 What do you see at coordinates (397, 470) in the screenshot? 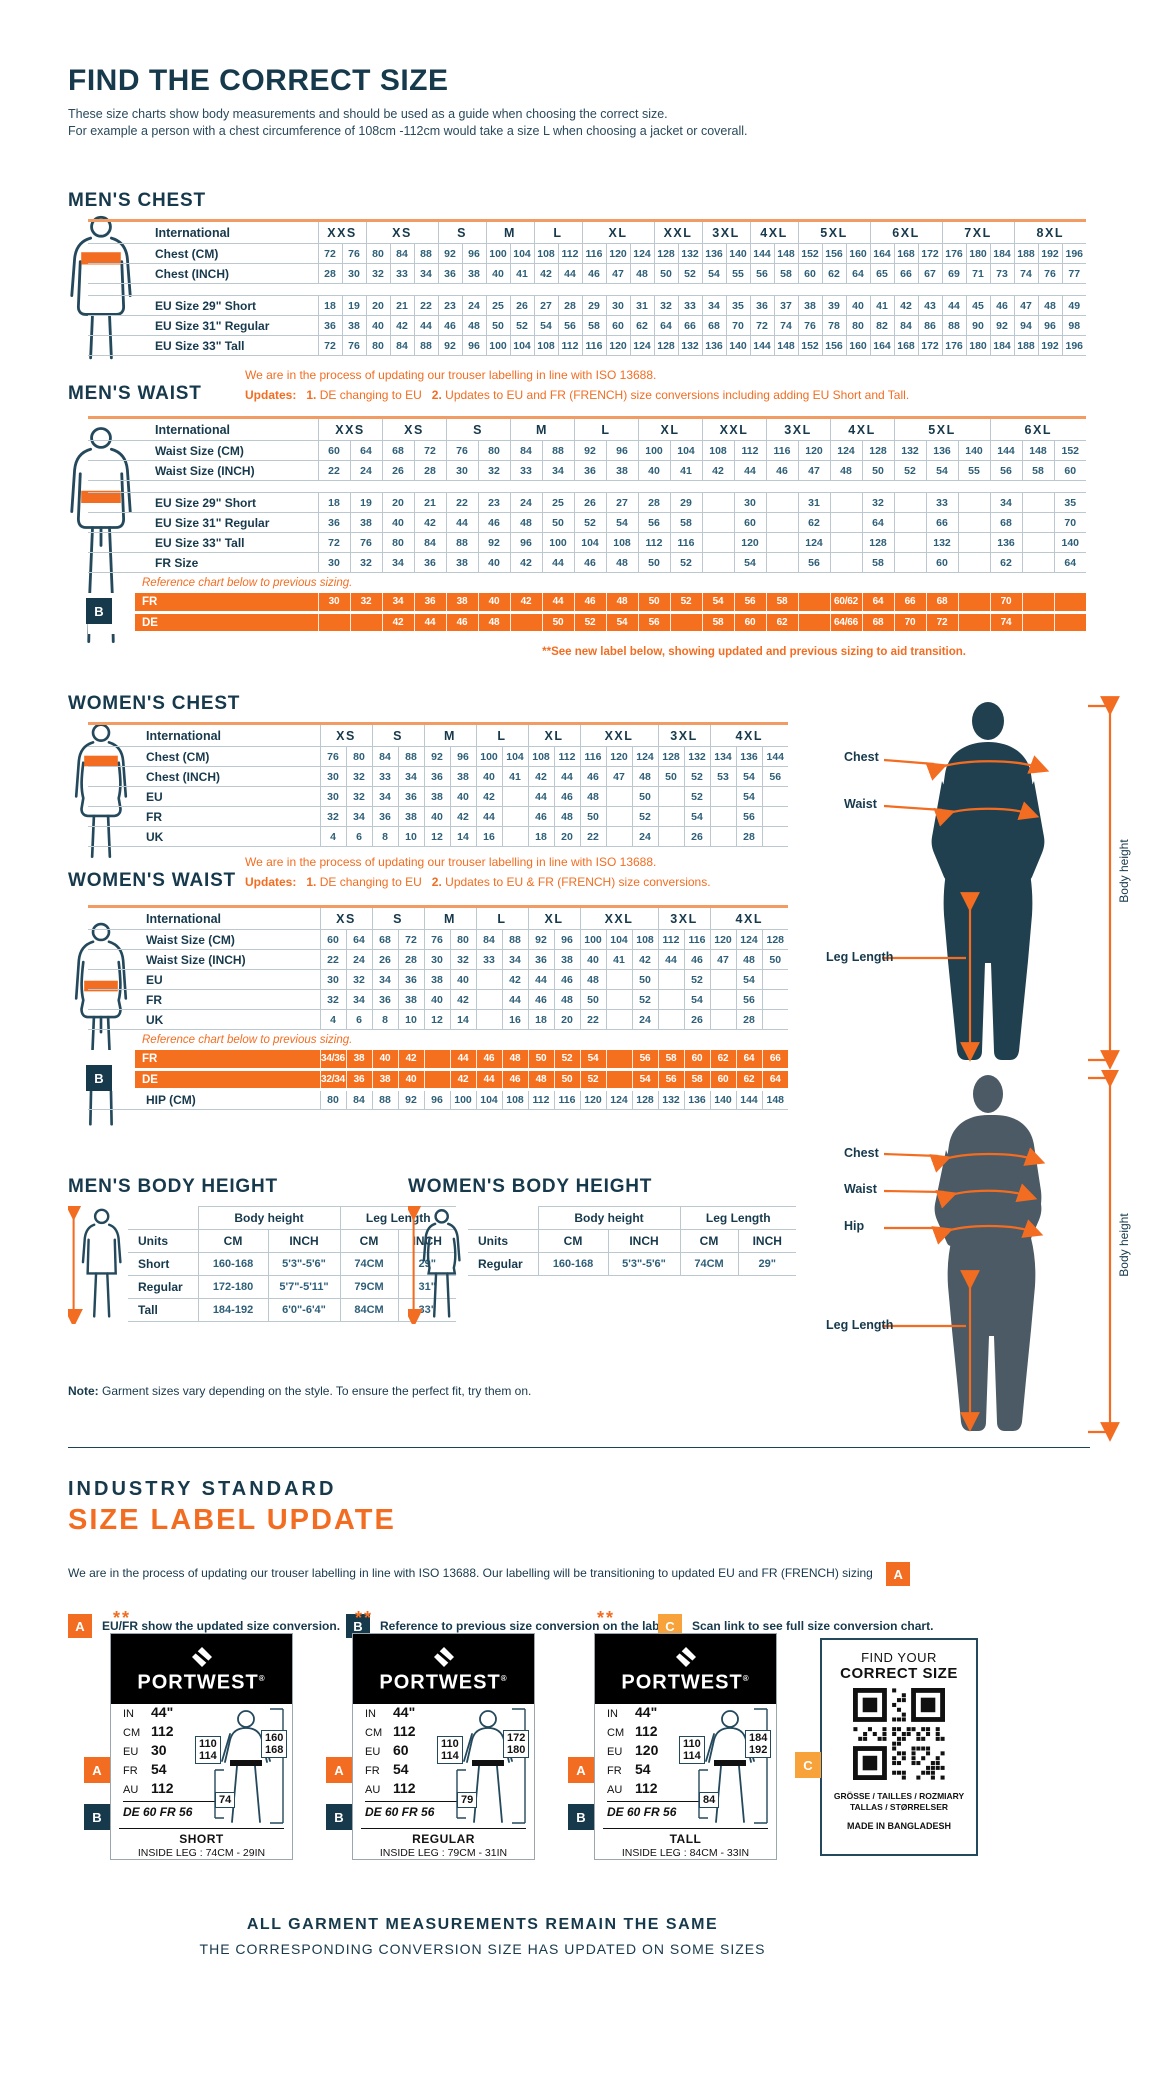
I see `value-cell: 26` at bounding box center [397, 470].